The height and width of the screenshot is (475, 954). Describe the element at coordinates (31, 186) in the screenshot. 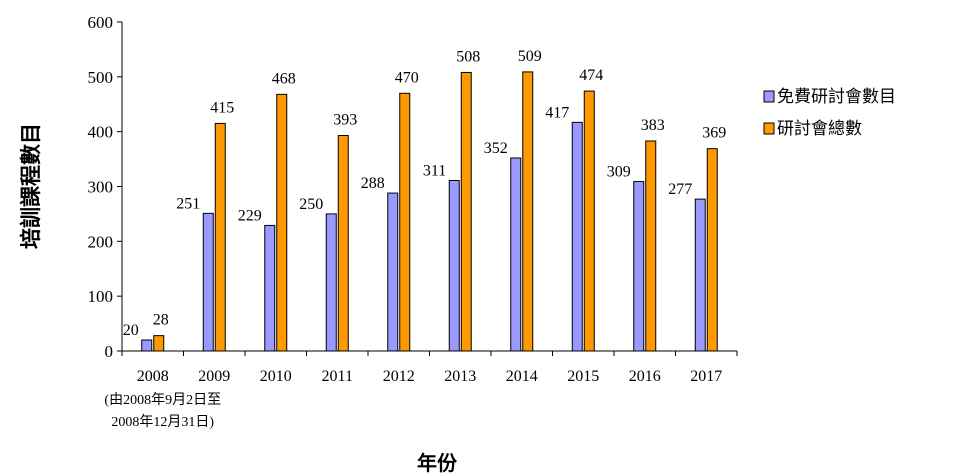

I see `y-axis-title: 培訓課程數目` at that location.